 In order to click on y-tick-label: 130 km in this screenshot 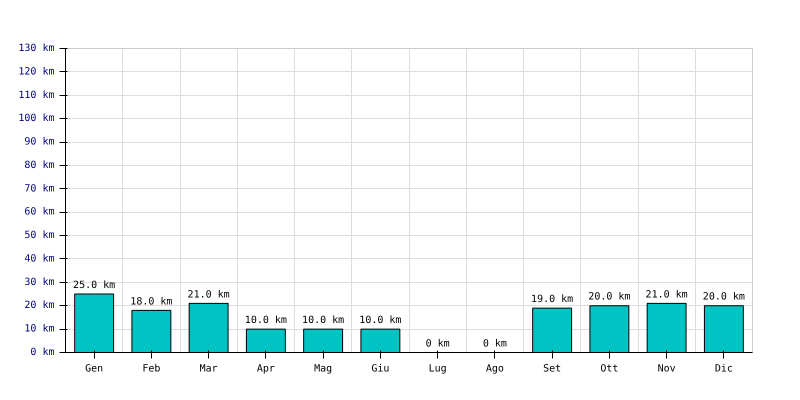, I will do `click(36, 48)`.